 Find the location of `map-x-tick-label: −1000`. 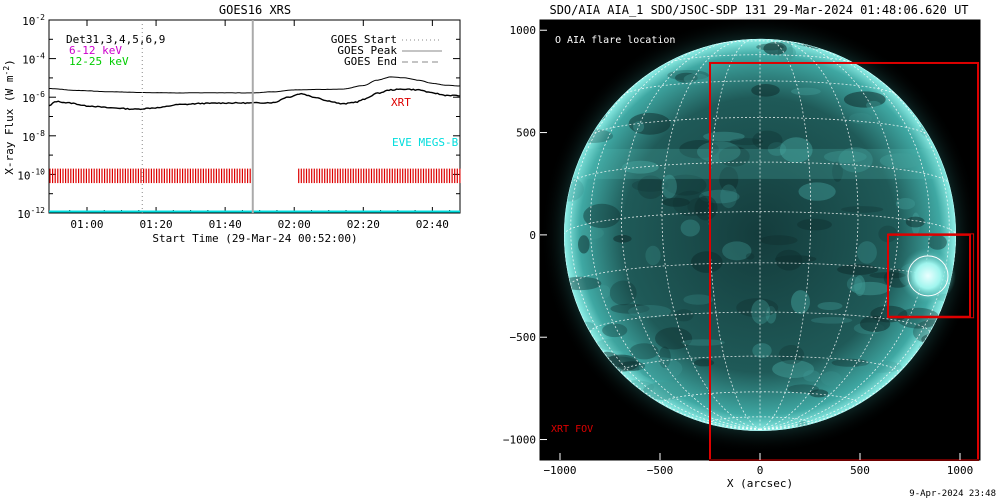

map-x-tick-label: −1000 is located at coordinates (559, 470).